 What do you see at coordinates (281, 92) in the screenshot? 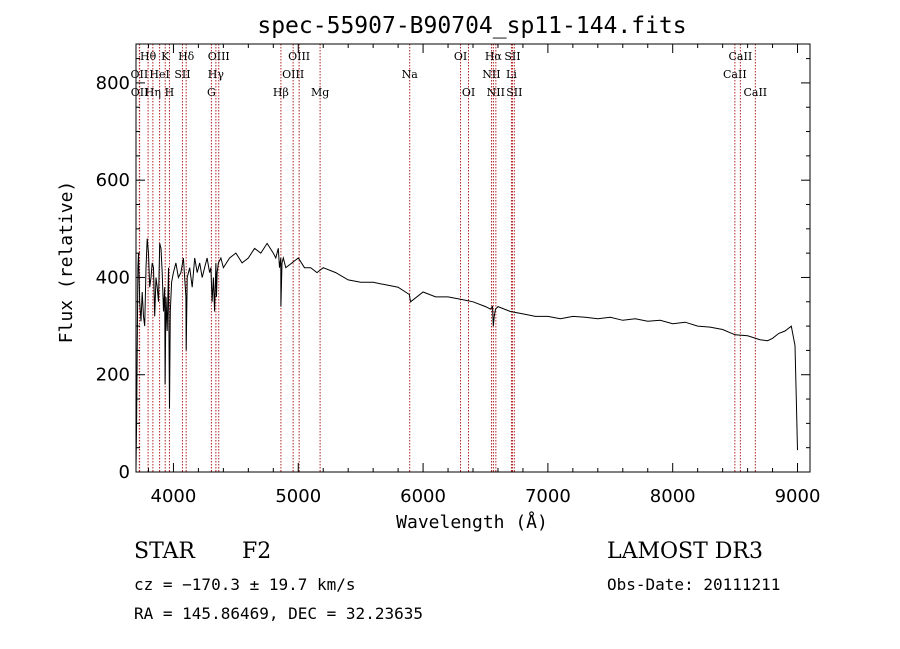
I see `spectral-line-label: Hβ` at bounding box center [281, 92].